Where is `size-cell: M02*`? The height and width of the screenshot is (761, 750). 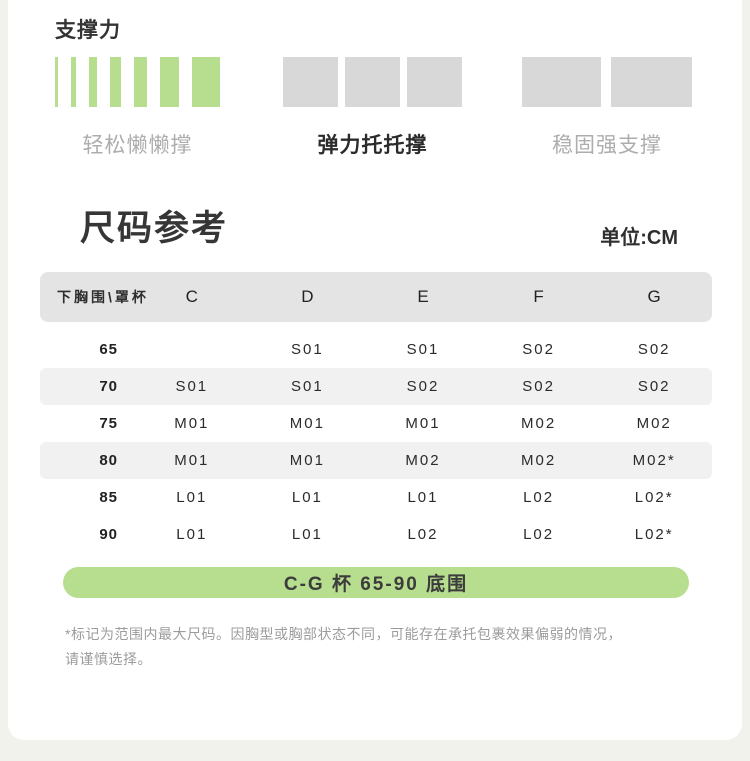
size-cell: M02* is located at coordinates (654, 460).